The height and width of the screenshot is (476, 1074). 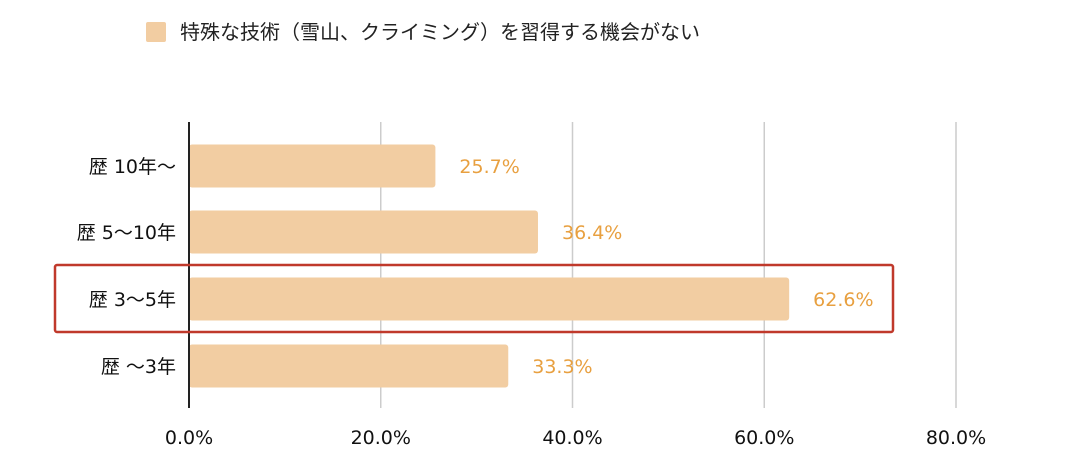 I want to click on category-label-2: 歴 3〜5年, so click(x=132, y=300).